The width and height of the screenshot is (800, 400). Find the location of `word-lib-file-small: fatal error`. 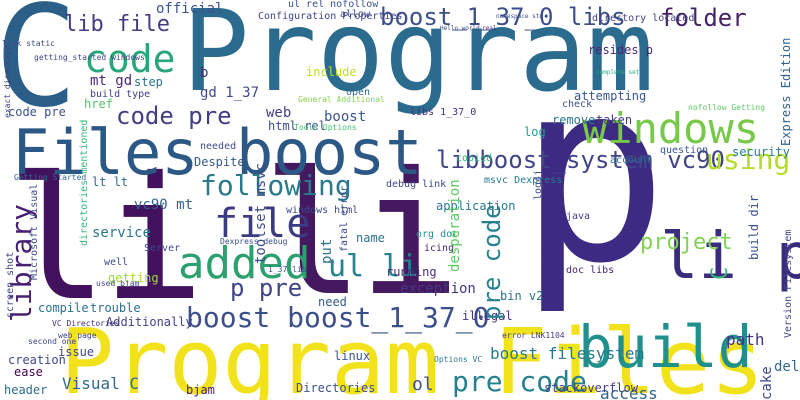

word-lib-file-small: fatal error is located at coordinates (344, 218).